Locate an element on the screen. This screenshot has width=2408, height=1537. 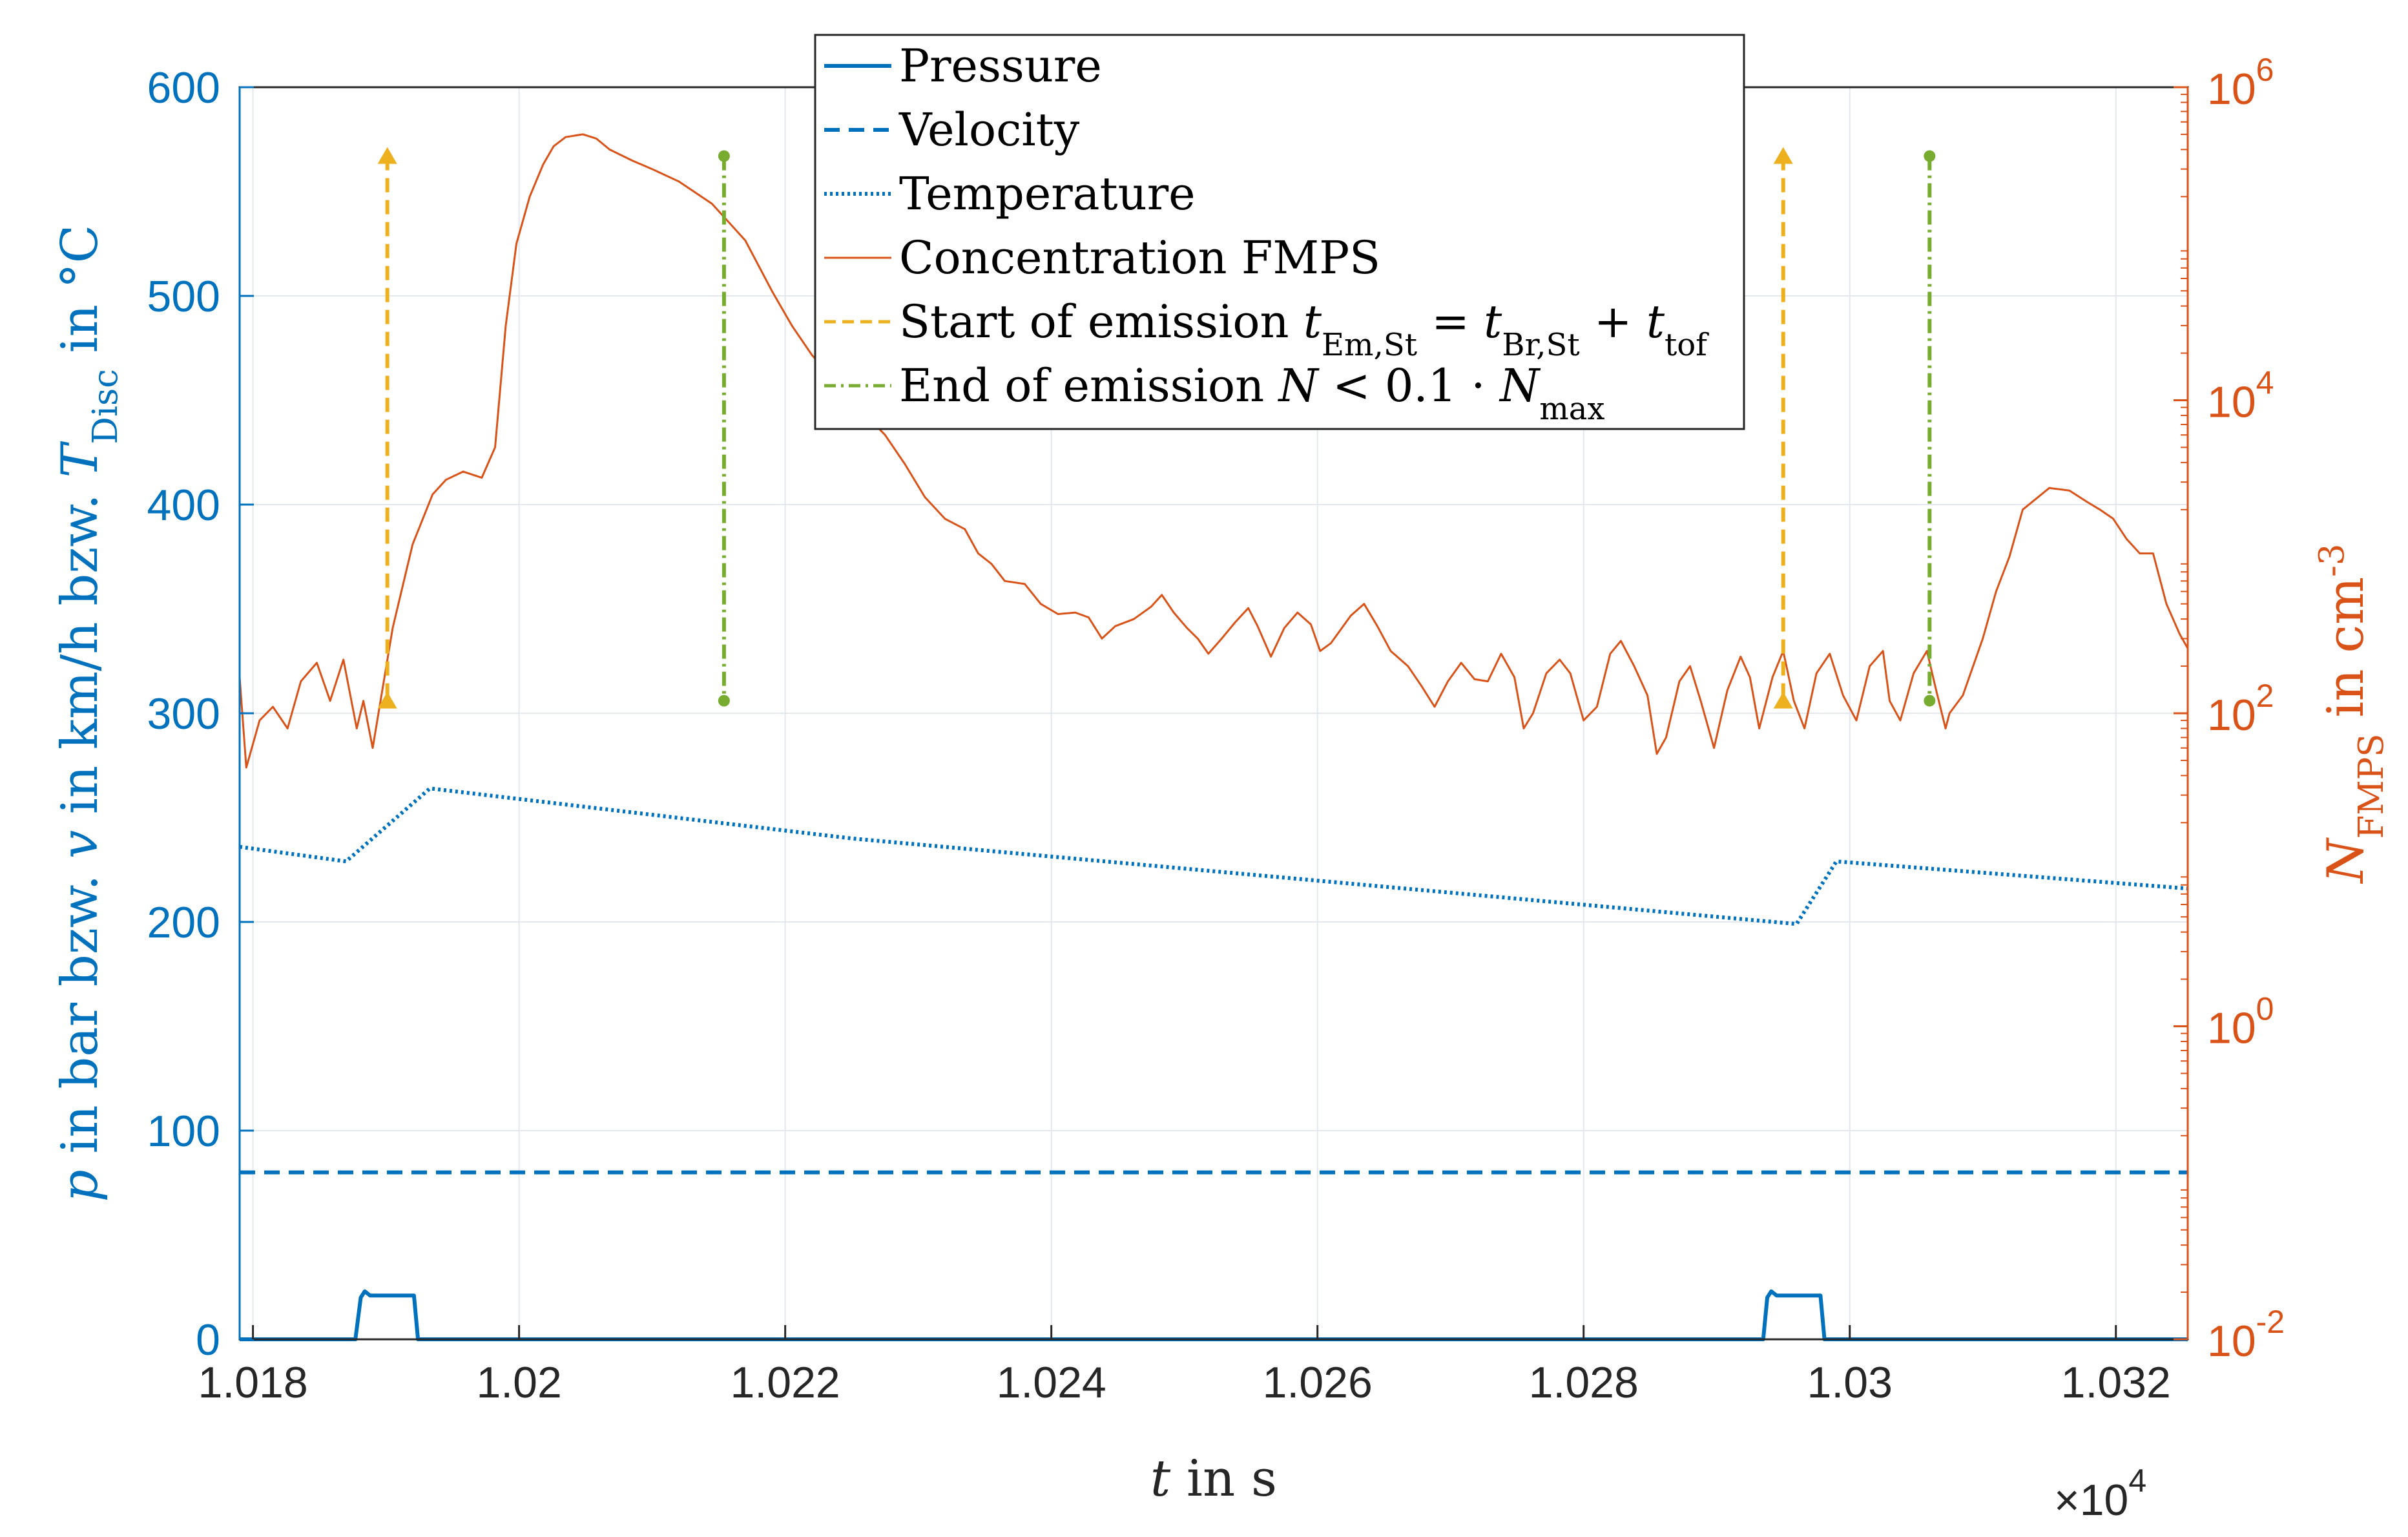
left-axis-label: p in bar bzw. v in km/h bzw. TDisc in °C is located at coordinates (88, 713).